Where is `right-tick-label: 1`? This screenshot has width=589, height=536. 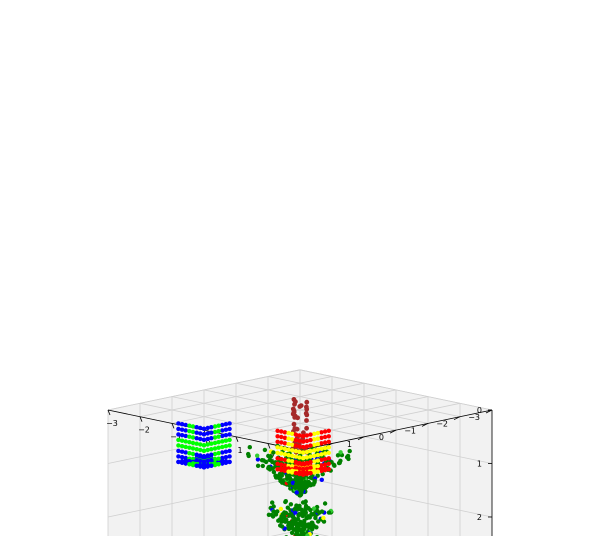
right-tick-label: 1 is located at coordinates (239, 450).